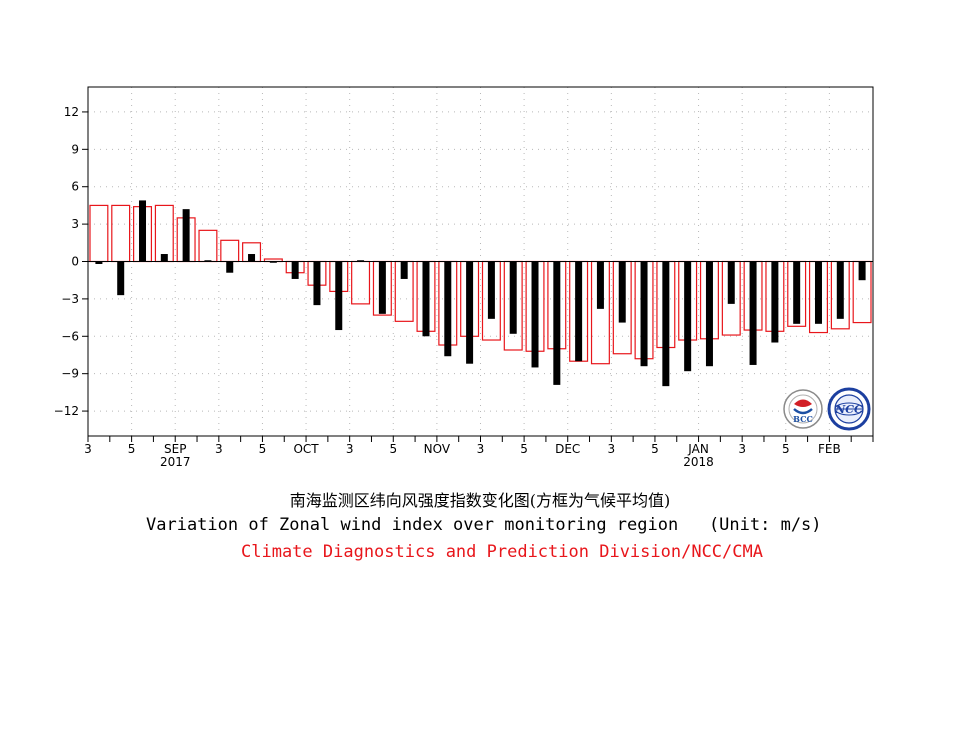 Image resolution: width=960 pixels, height=742 pixels. Describe the element at coordinates (175, 462) in the screenshot. I see `x-tick-year-label: 2017` at that location.